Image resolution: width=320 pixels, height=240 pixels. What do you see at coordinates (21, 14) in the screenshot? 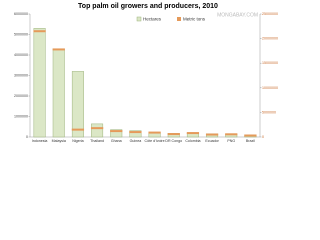
I see `y-tick-label: 6000000` at bounding box center [21, 14].